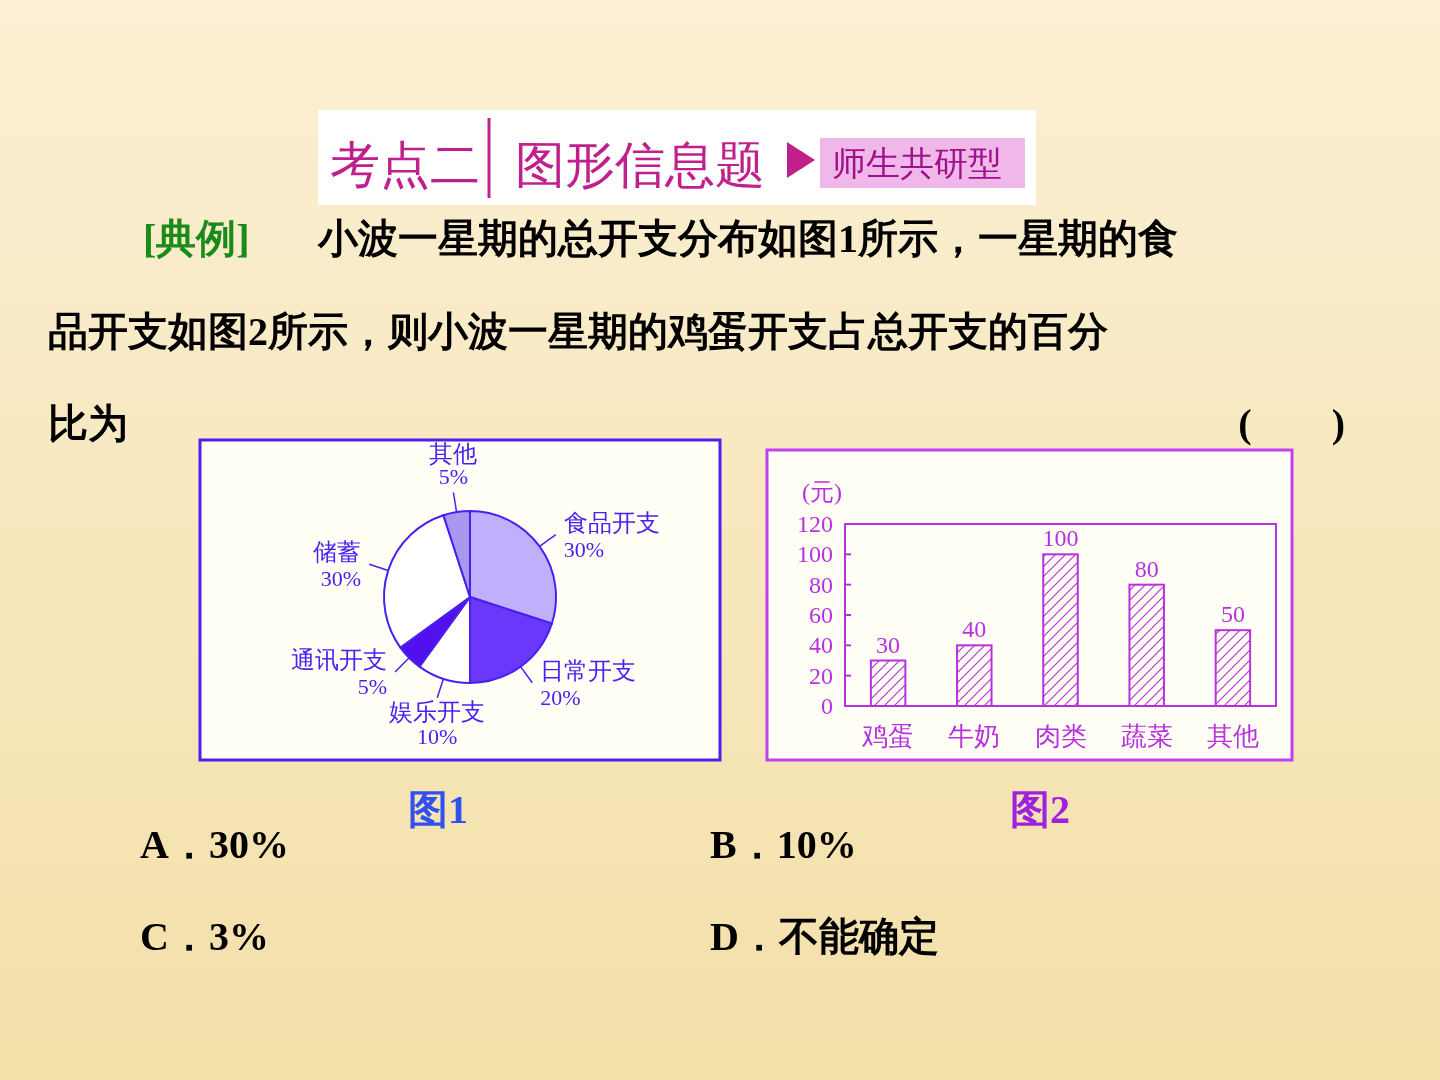 Image resolution: width=1440 pixels, height=1080 pixels. I want to click on text: 小波一星期的总开支分布如图1所示，一星期的食, so click(747, 238).